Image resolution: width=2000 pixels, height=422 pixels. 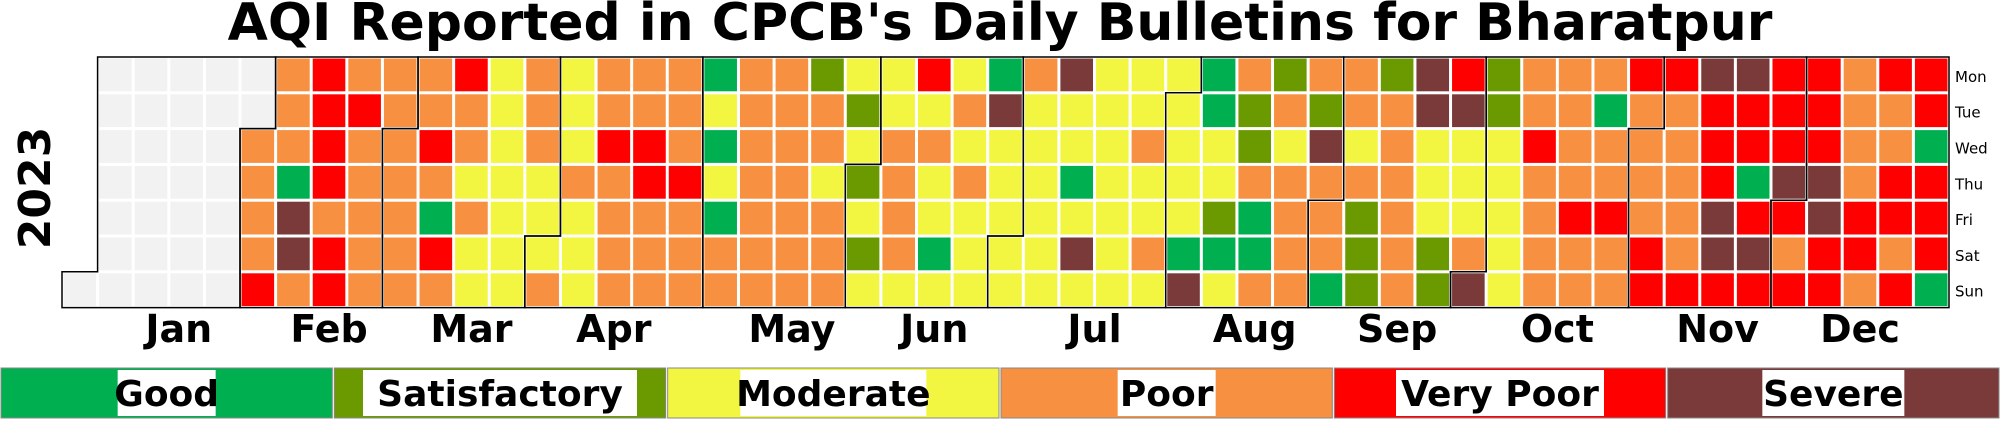 I want to click on legend-label: Very Poor, so click(x=1500, y=394).